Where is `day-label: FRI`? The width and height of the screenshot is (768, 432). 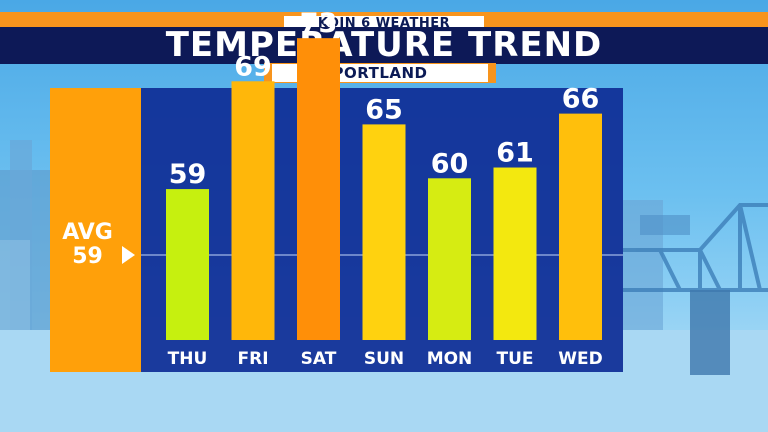 day-label: FRI is located at coordinates (252, 359).